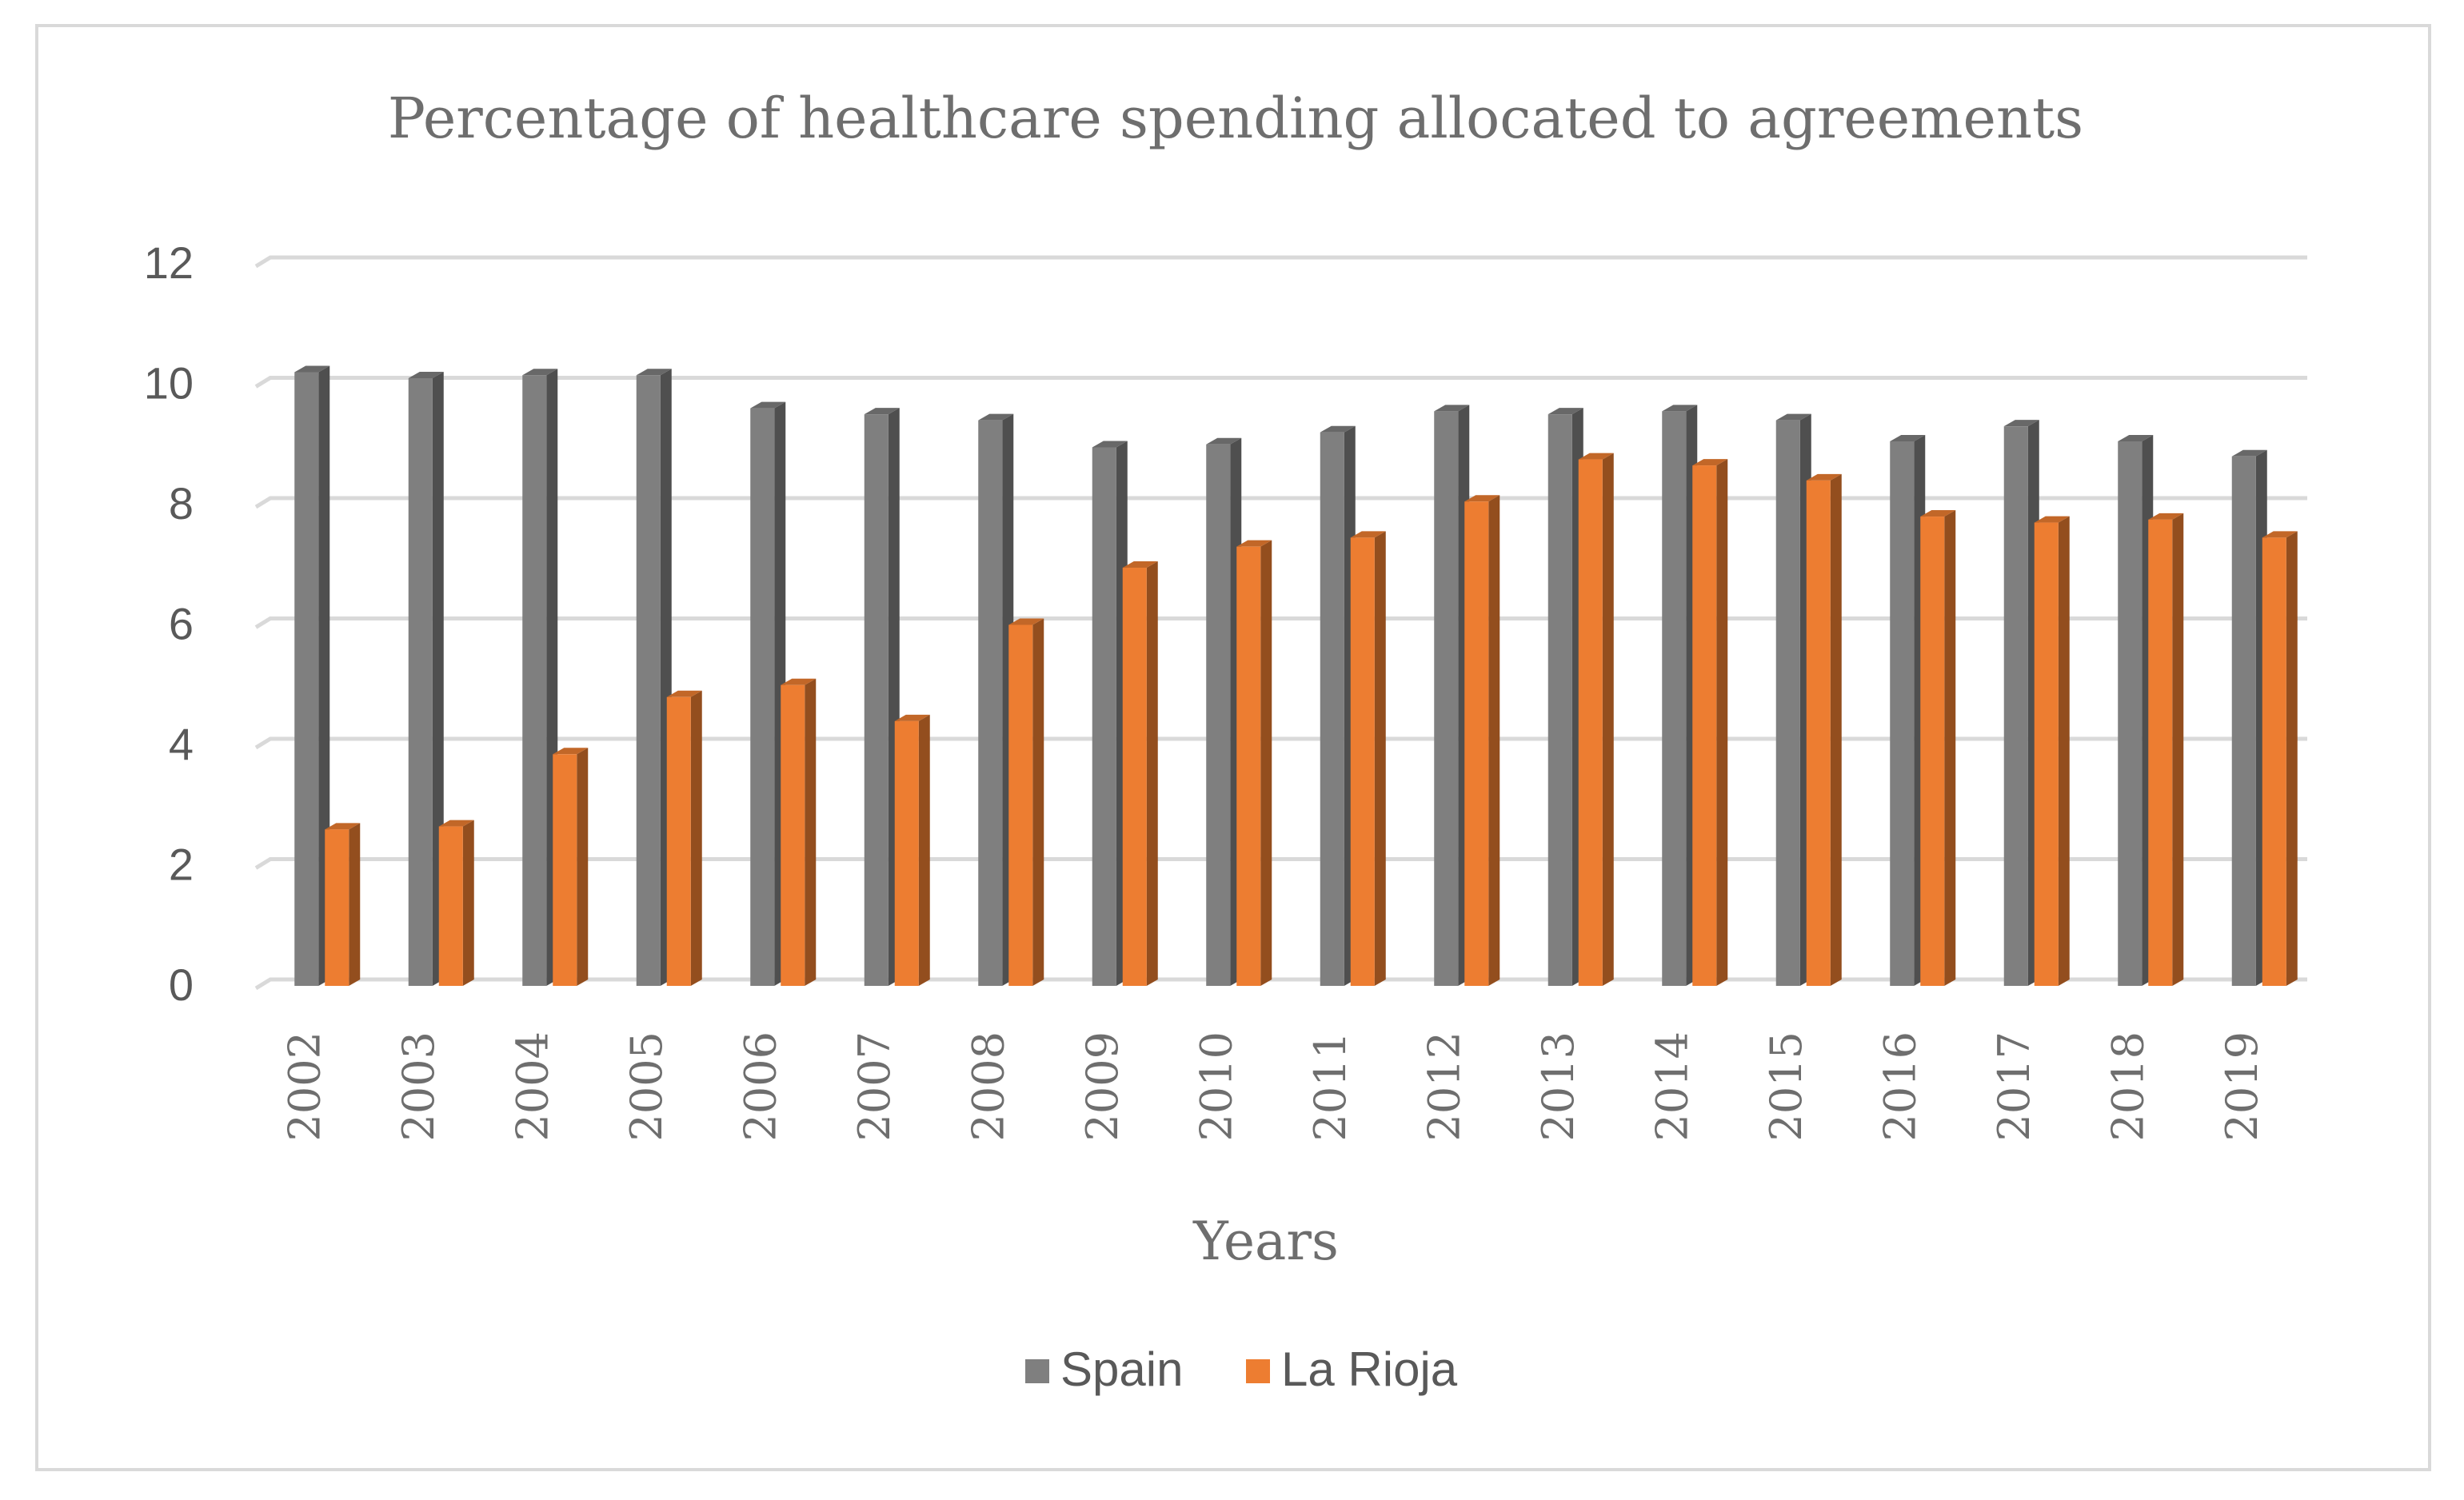 The width and height of the screenshot is (2464, 1500). Describe the element at coordinates (1265, 1241) in the screenshot. I see `x-axis-label: Years` at that location.